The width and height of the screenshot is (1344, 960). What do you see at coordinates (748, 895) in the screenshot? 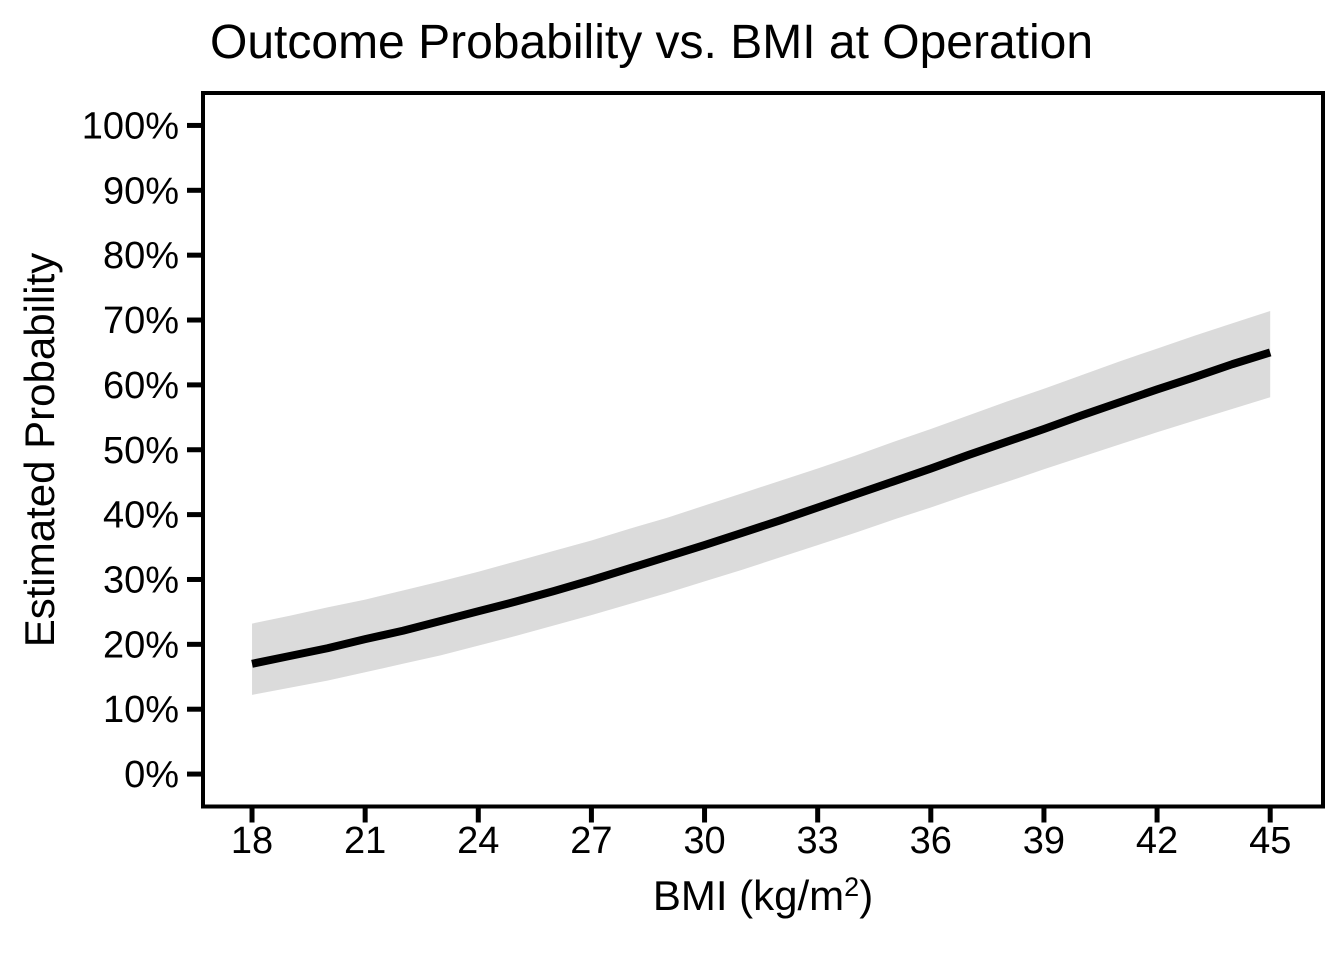
I see `x-axis-label-prefix: BMI (kg/m` at bounding box center [748, 895].